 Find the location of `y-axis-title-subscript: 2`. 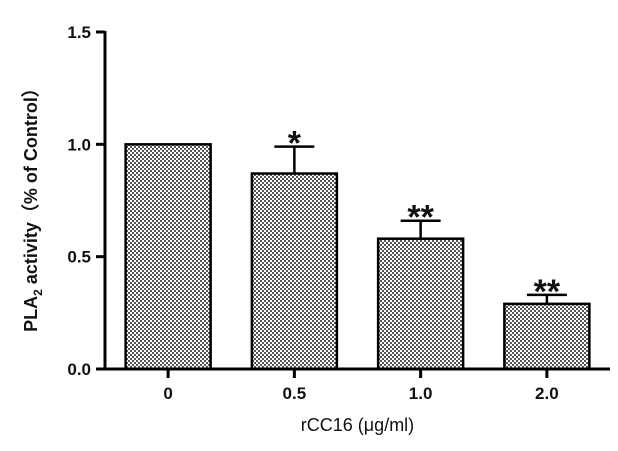

y-axis-title-subscript: 2 is located at coordinates (38, 292).